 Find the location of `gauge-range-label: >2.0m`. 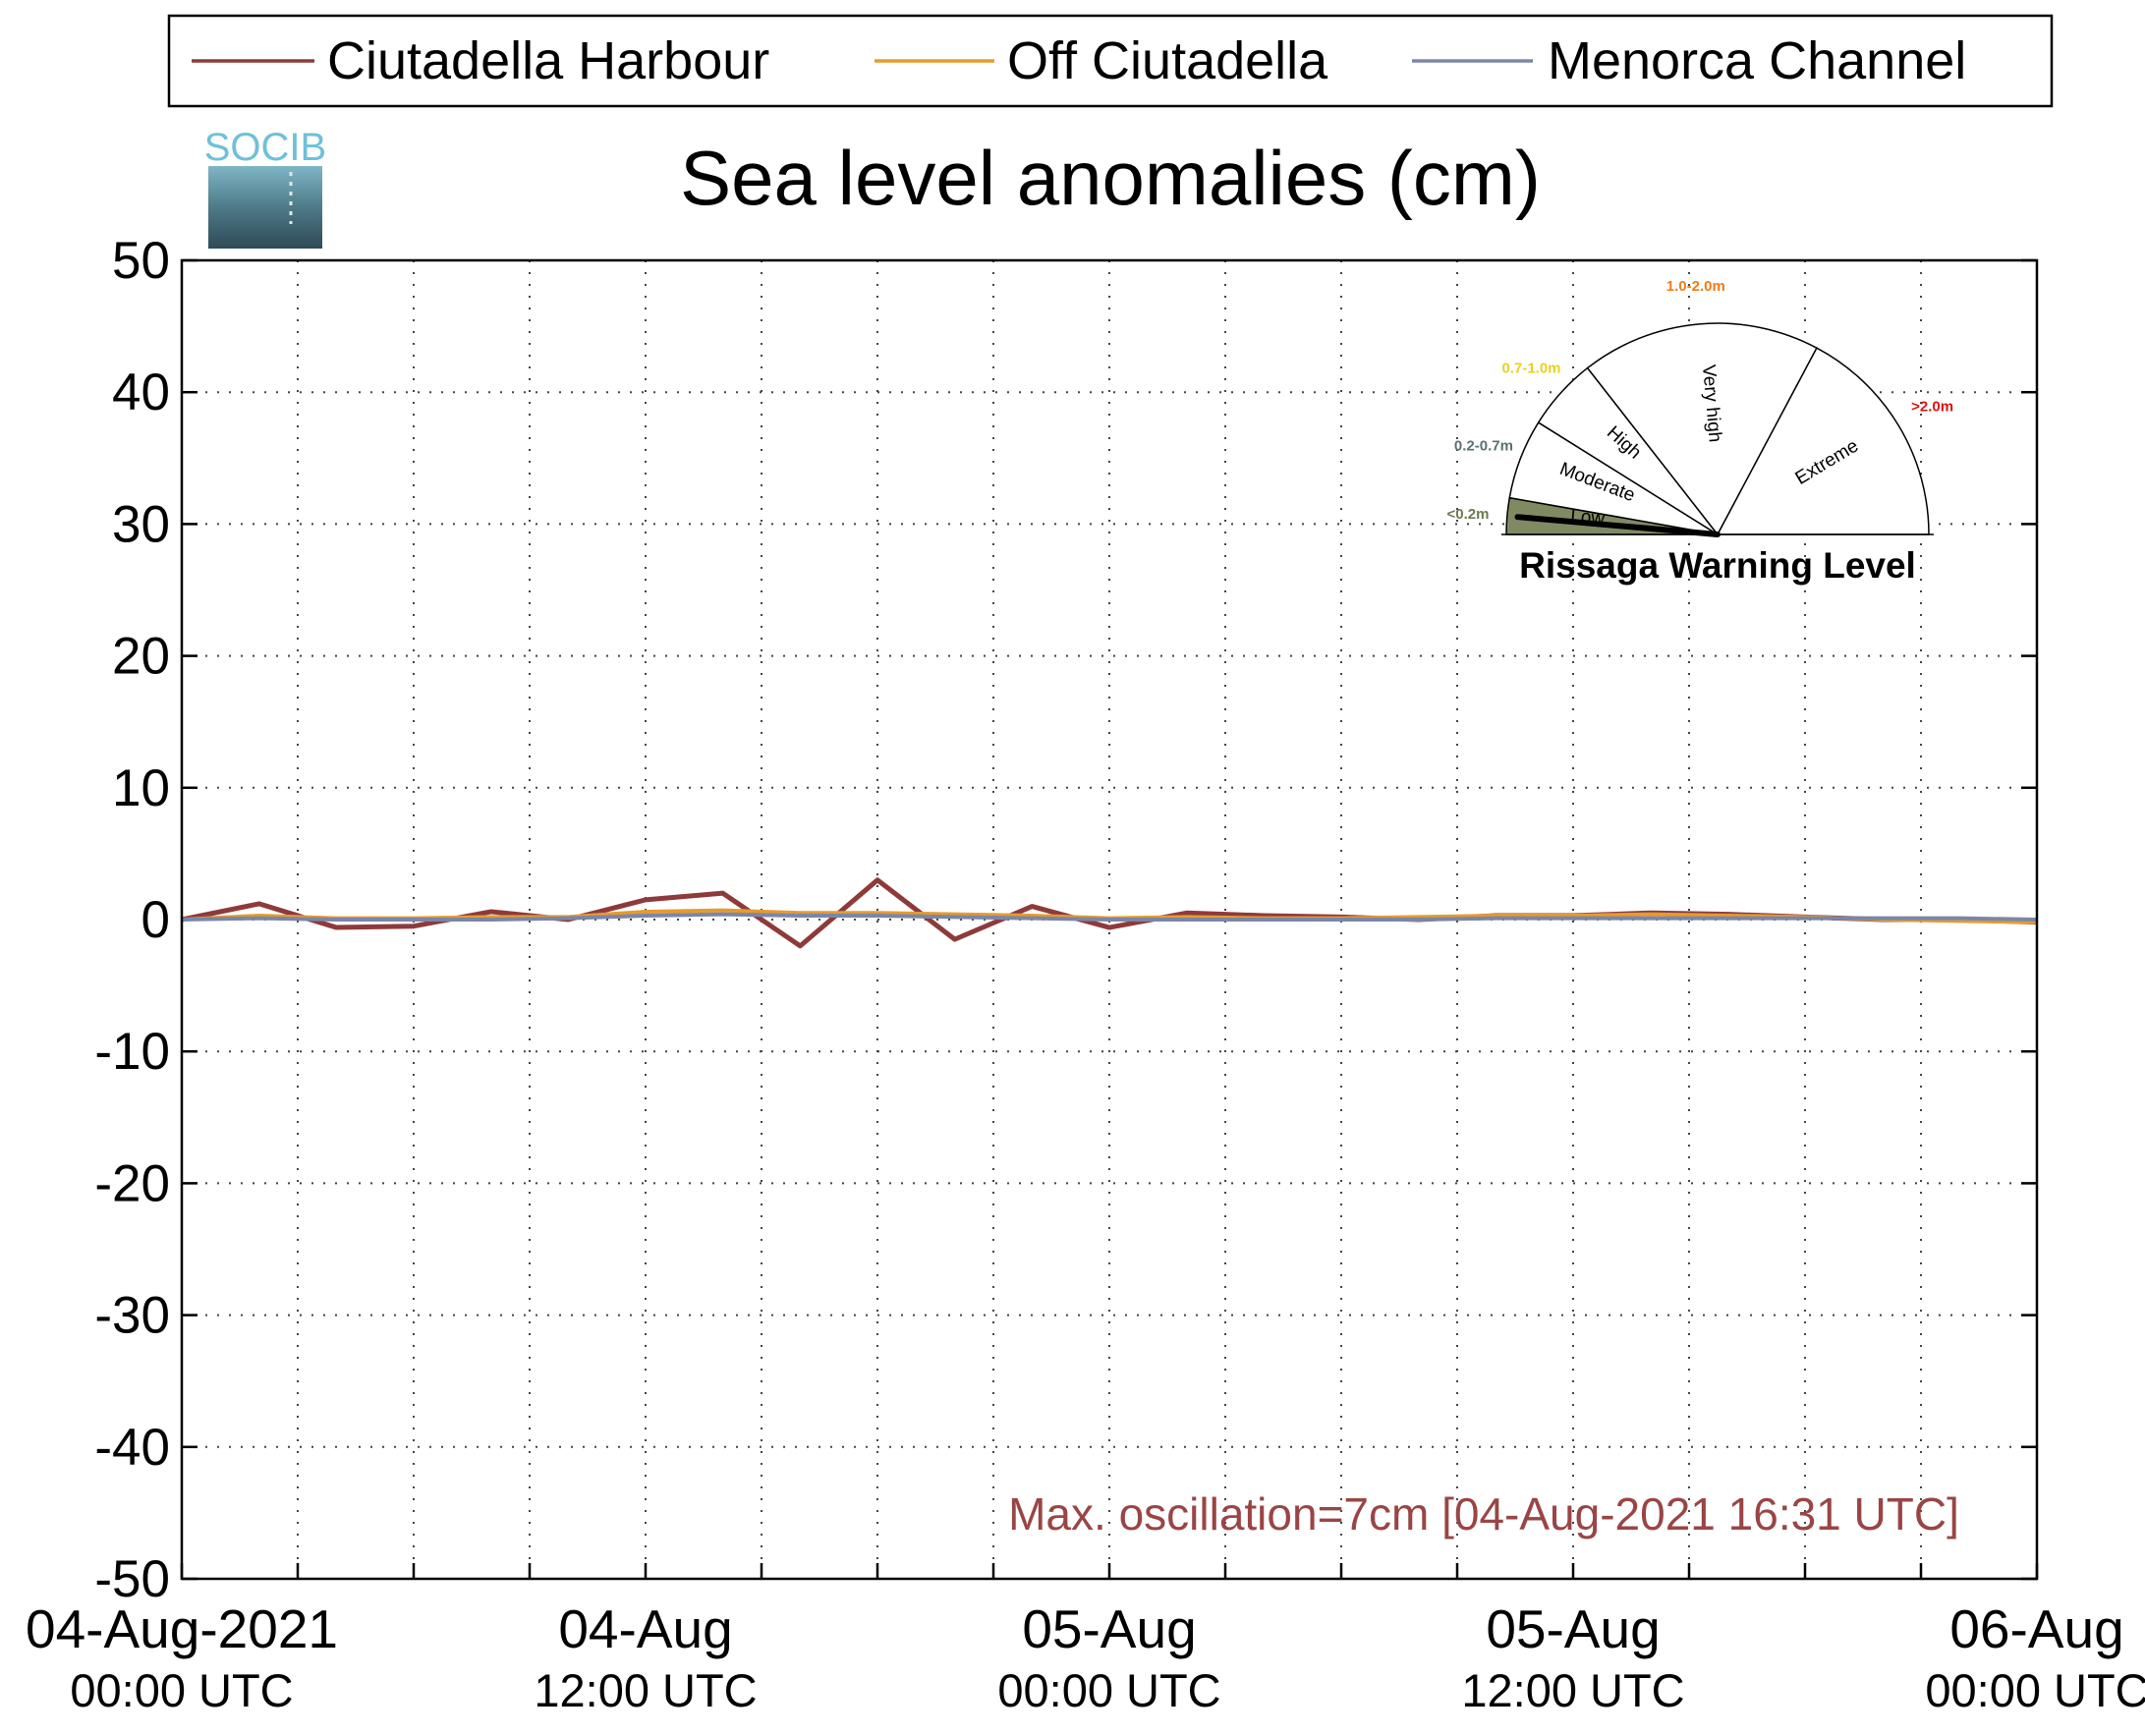

gauge-range-label: >2.0m is located at coordinates (1932, 407).